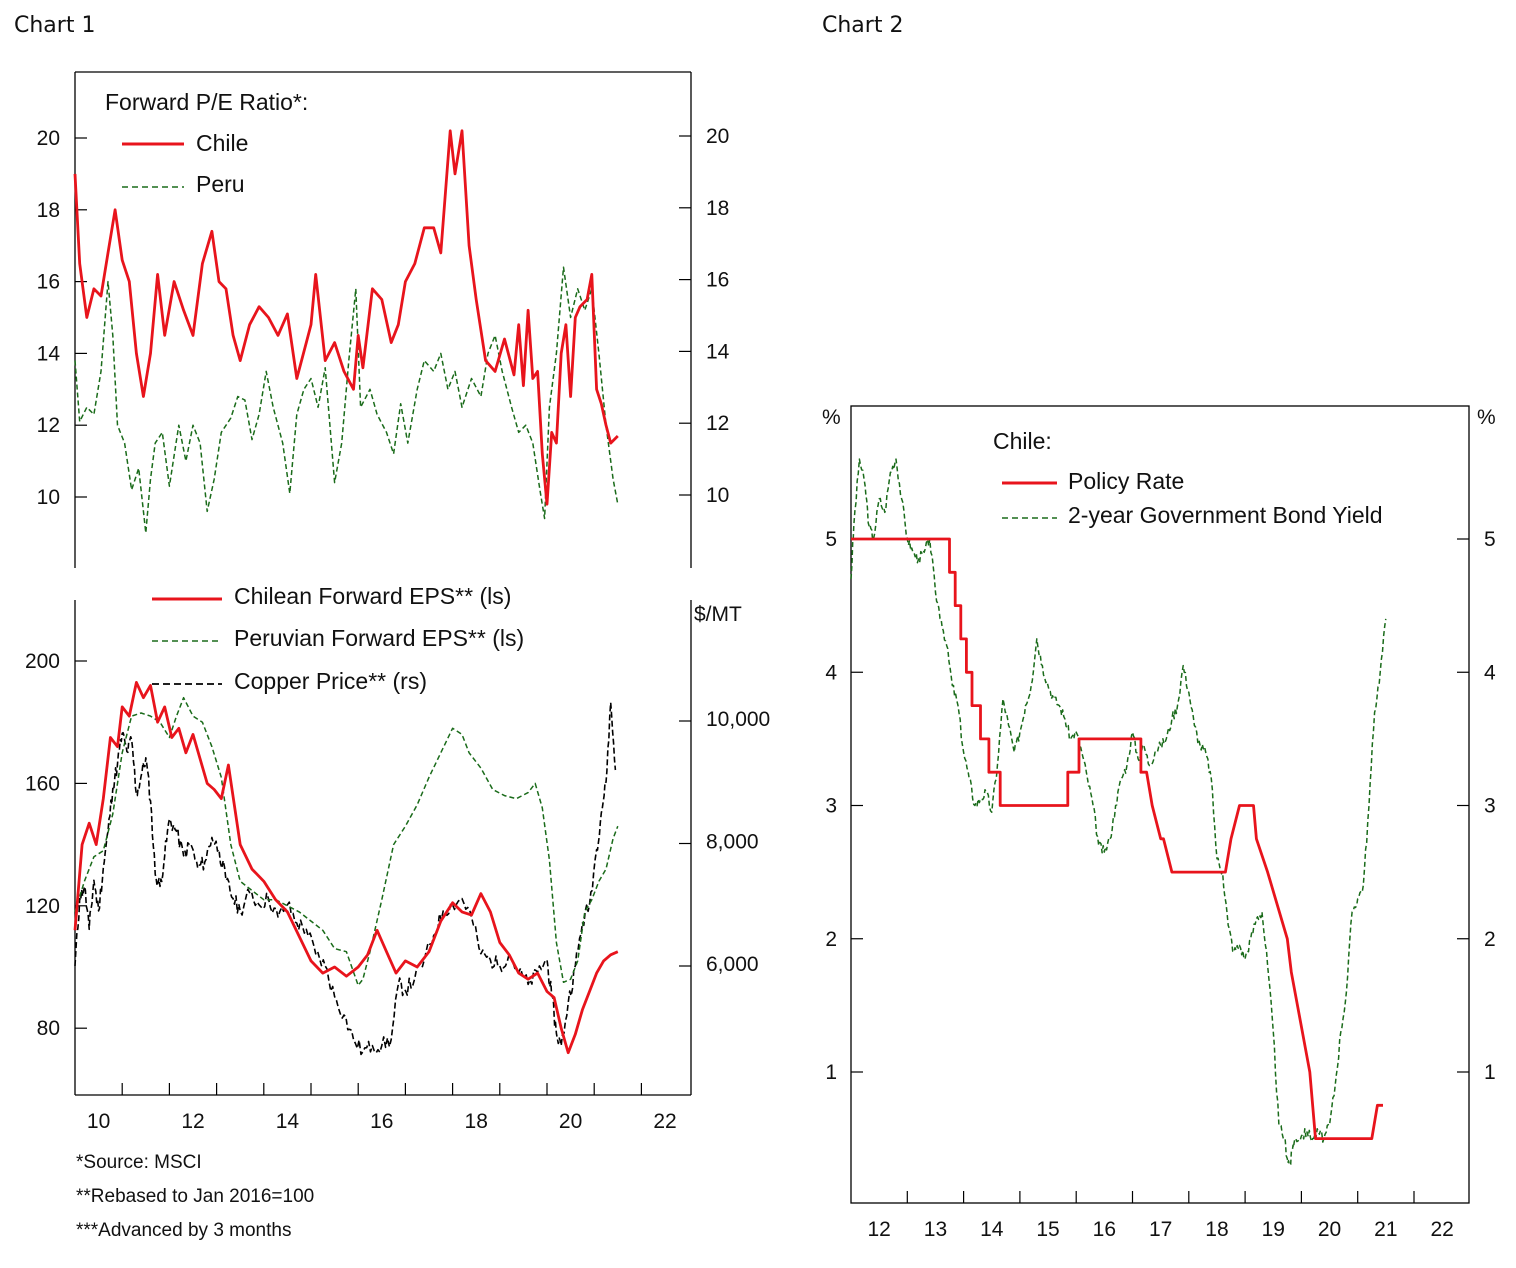  What do you see at coordinates (1329, 1229) in the screenshot?
I see `x-tick-label-chart2: 20` at bounding box center [1329, 1229].